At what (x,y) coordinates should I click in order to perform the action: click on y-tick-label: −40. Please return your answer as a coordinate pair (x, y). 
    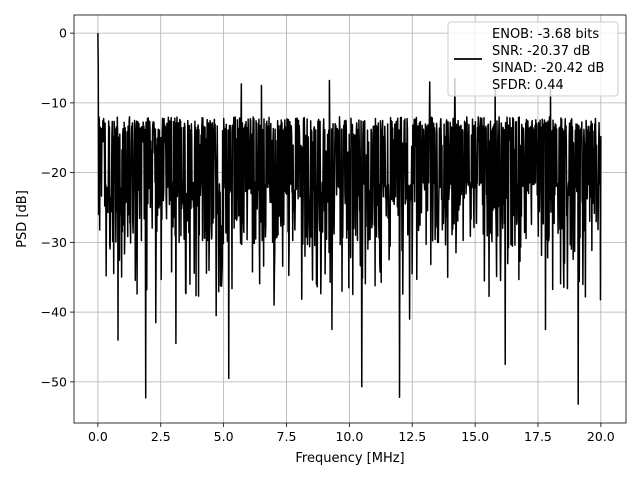
    Looking at the image, I should click on (54, 312).